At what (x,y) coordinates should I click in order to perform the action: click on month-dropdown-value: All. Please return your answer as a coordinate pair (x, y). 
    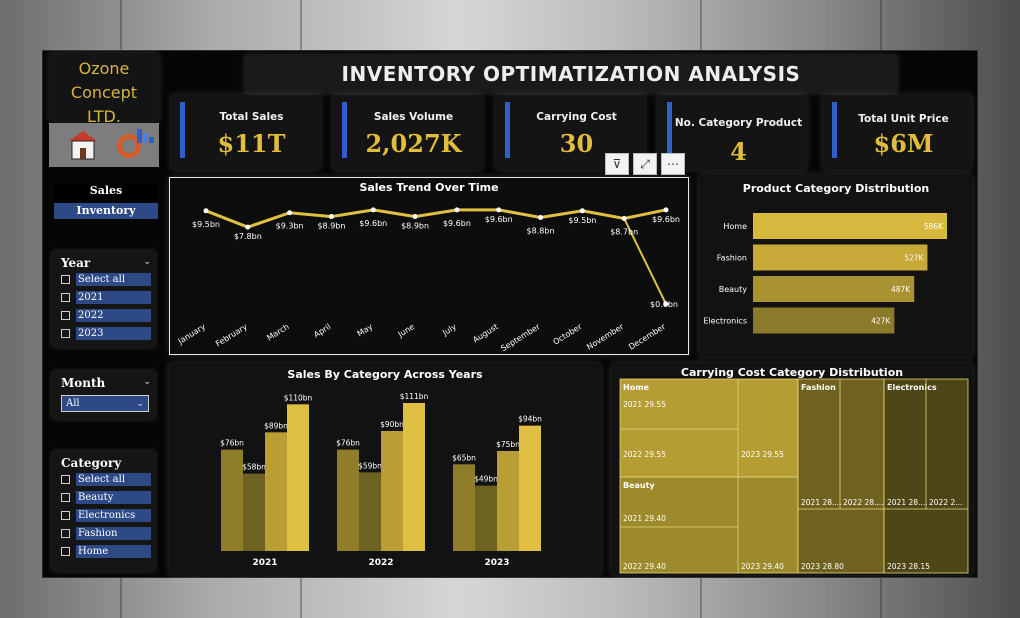
    Looking at the image, I should click on (73, 403).